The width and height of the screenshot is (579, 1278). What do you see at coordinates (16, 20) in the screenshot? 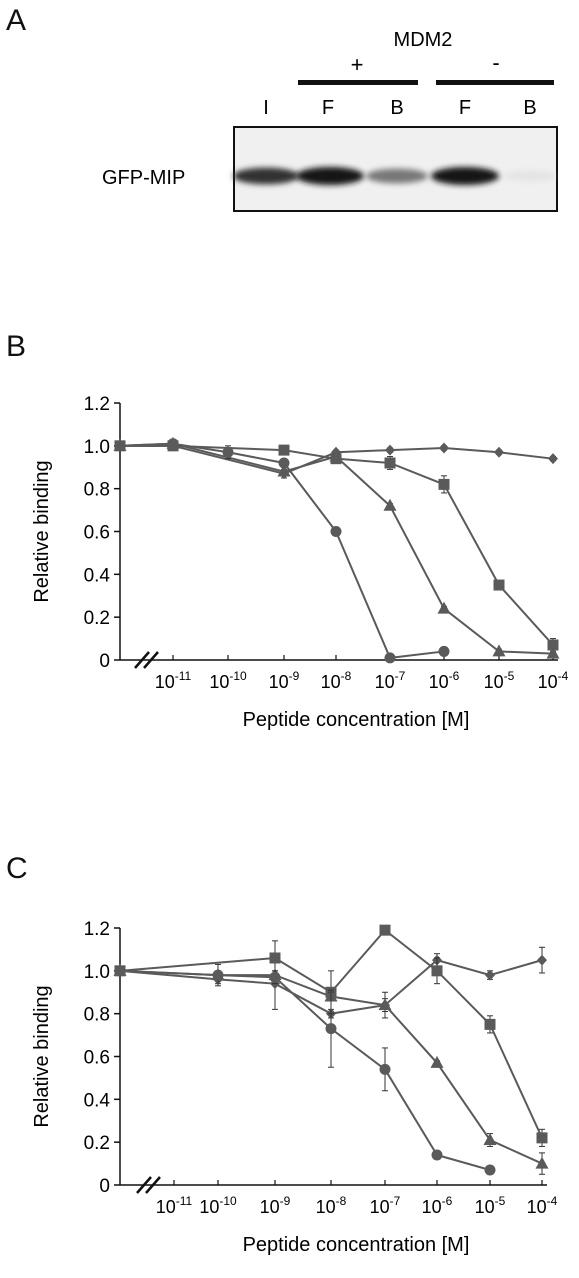
I see `panel-a-letter: A` at bounding box center [16, 20].